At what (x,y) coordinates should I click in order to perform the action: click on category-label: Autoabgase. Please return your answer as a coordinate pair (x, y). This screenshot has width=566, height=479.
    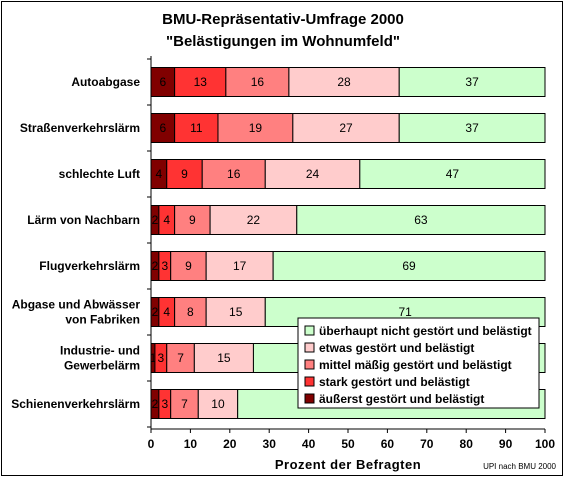
    Looking at the image, I should click on (105, 82).